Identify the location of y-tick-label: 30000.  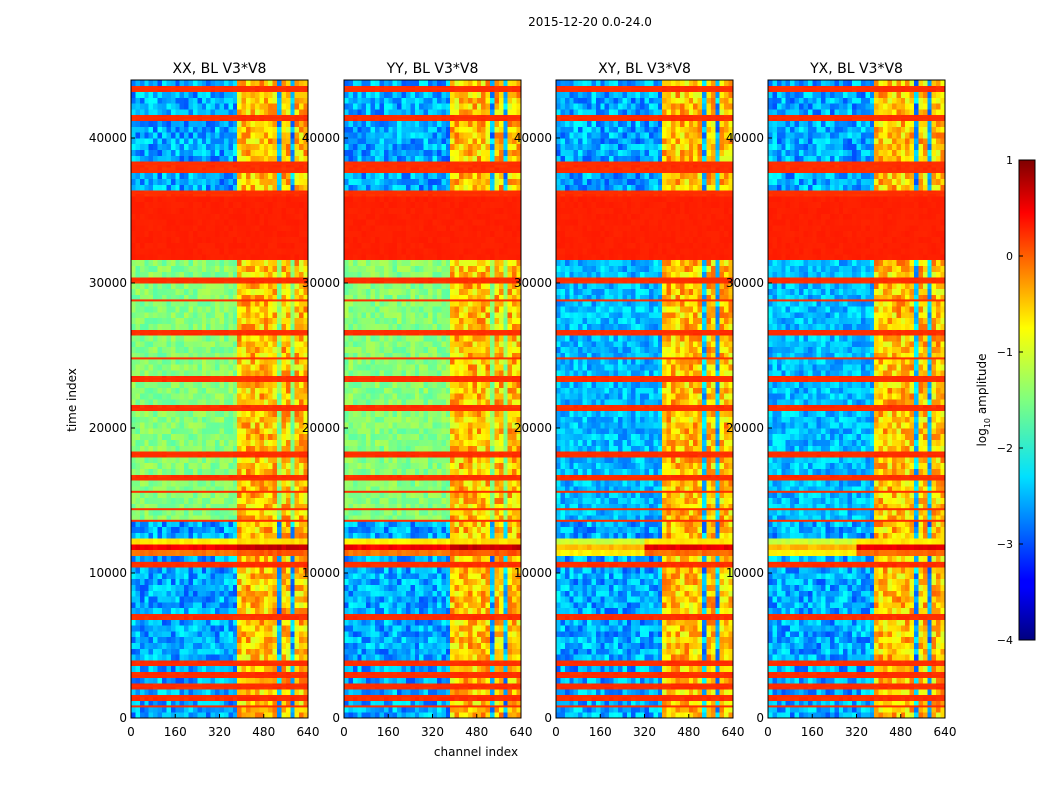
(108, 283).